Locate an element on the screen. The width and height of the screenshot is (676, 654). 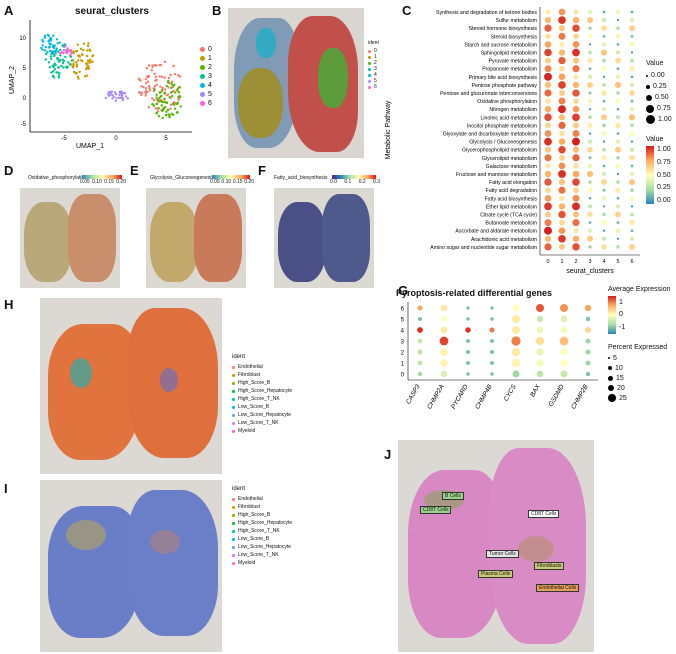
pathway-label: Steroid biosynthesis is located at coordinates (514, 37).